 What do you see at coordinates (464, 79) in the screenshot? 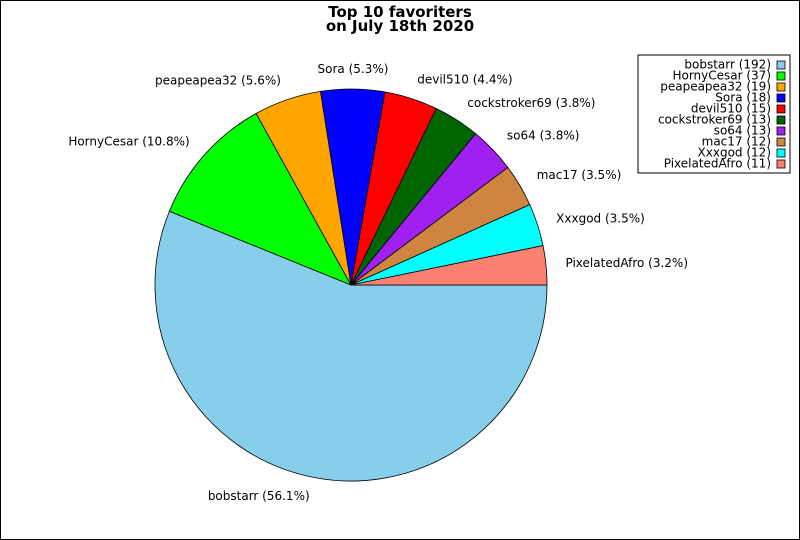
I see `slice-label-devil510: devil510 (4.4%)` at bounding box center [464, 79].